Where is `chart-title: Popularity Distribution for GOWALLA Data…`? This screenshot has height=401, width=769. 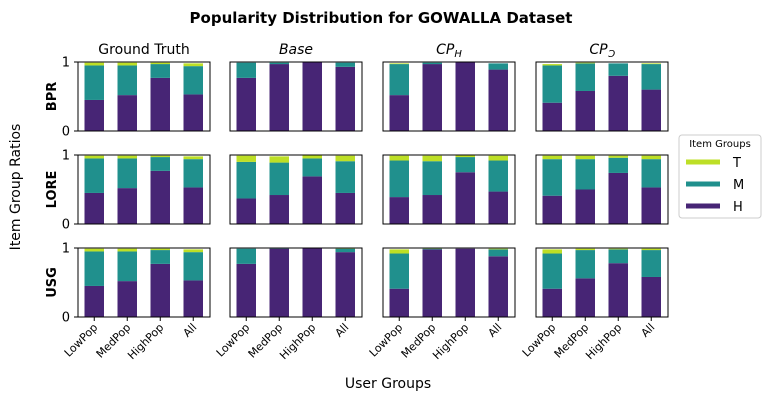
chart-title: Popularity Distribution for GOWALLA Data… is located at coordinates (381, 18).